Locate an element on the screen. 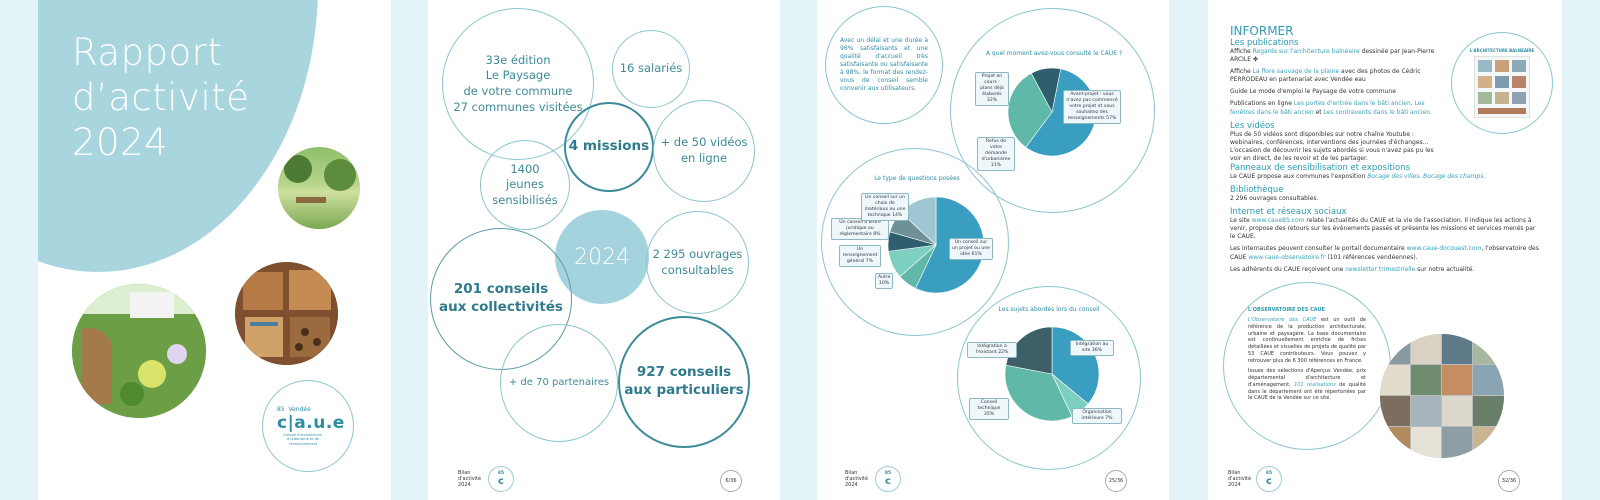 The height and width of the screenshot is (500, 1600). chart2-title: Le type de questions posées is located at coordinates (917, 178).